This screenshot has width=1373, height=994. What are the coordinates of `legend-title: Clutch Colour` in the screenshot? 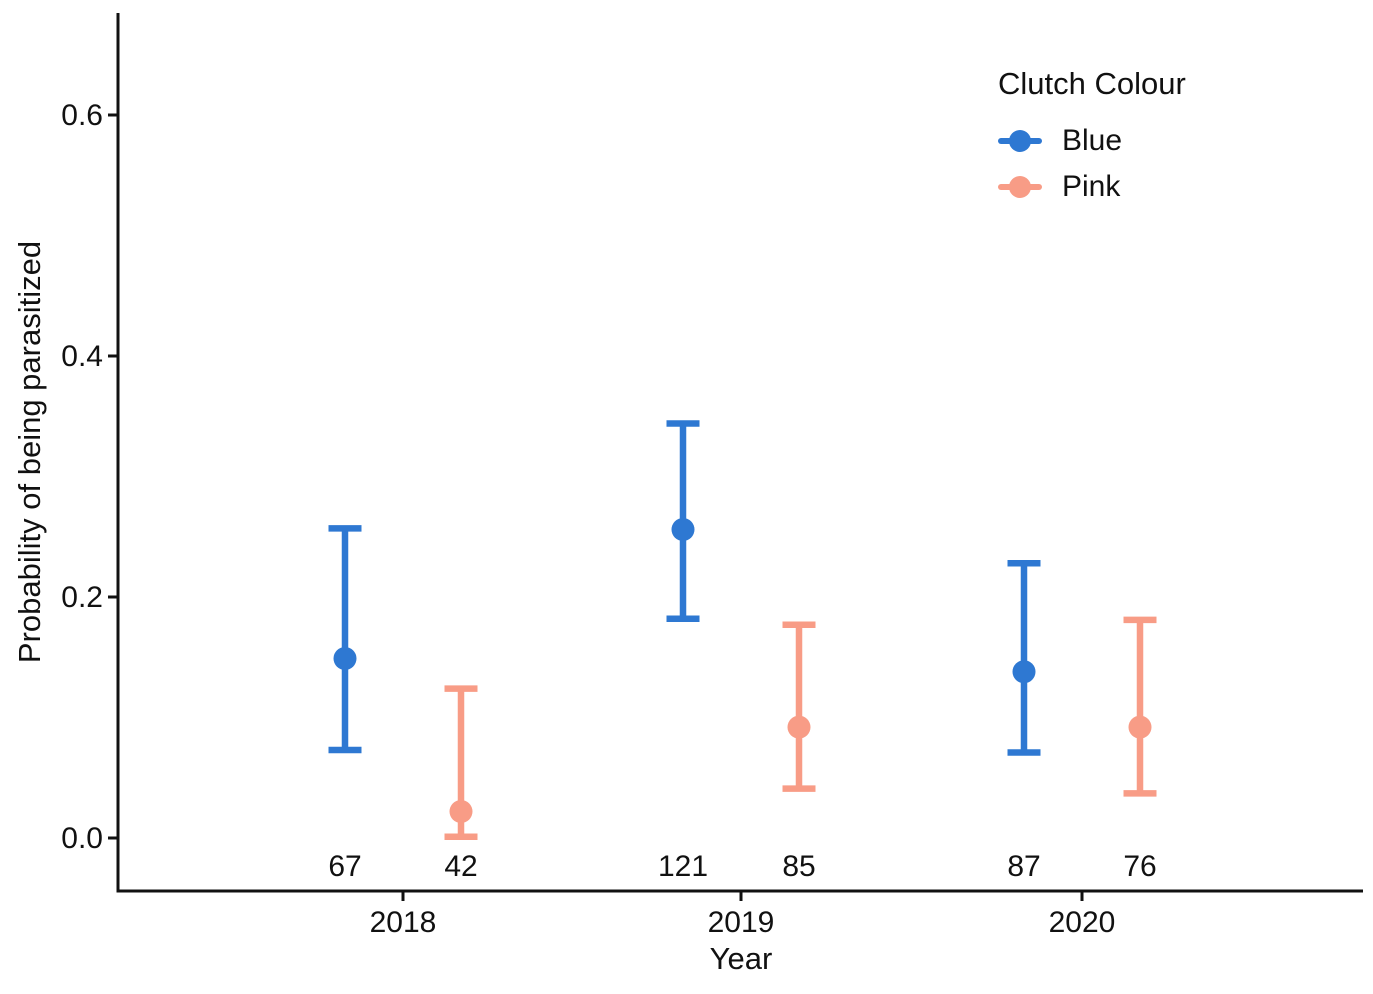 It's located at (1092, 83).